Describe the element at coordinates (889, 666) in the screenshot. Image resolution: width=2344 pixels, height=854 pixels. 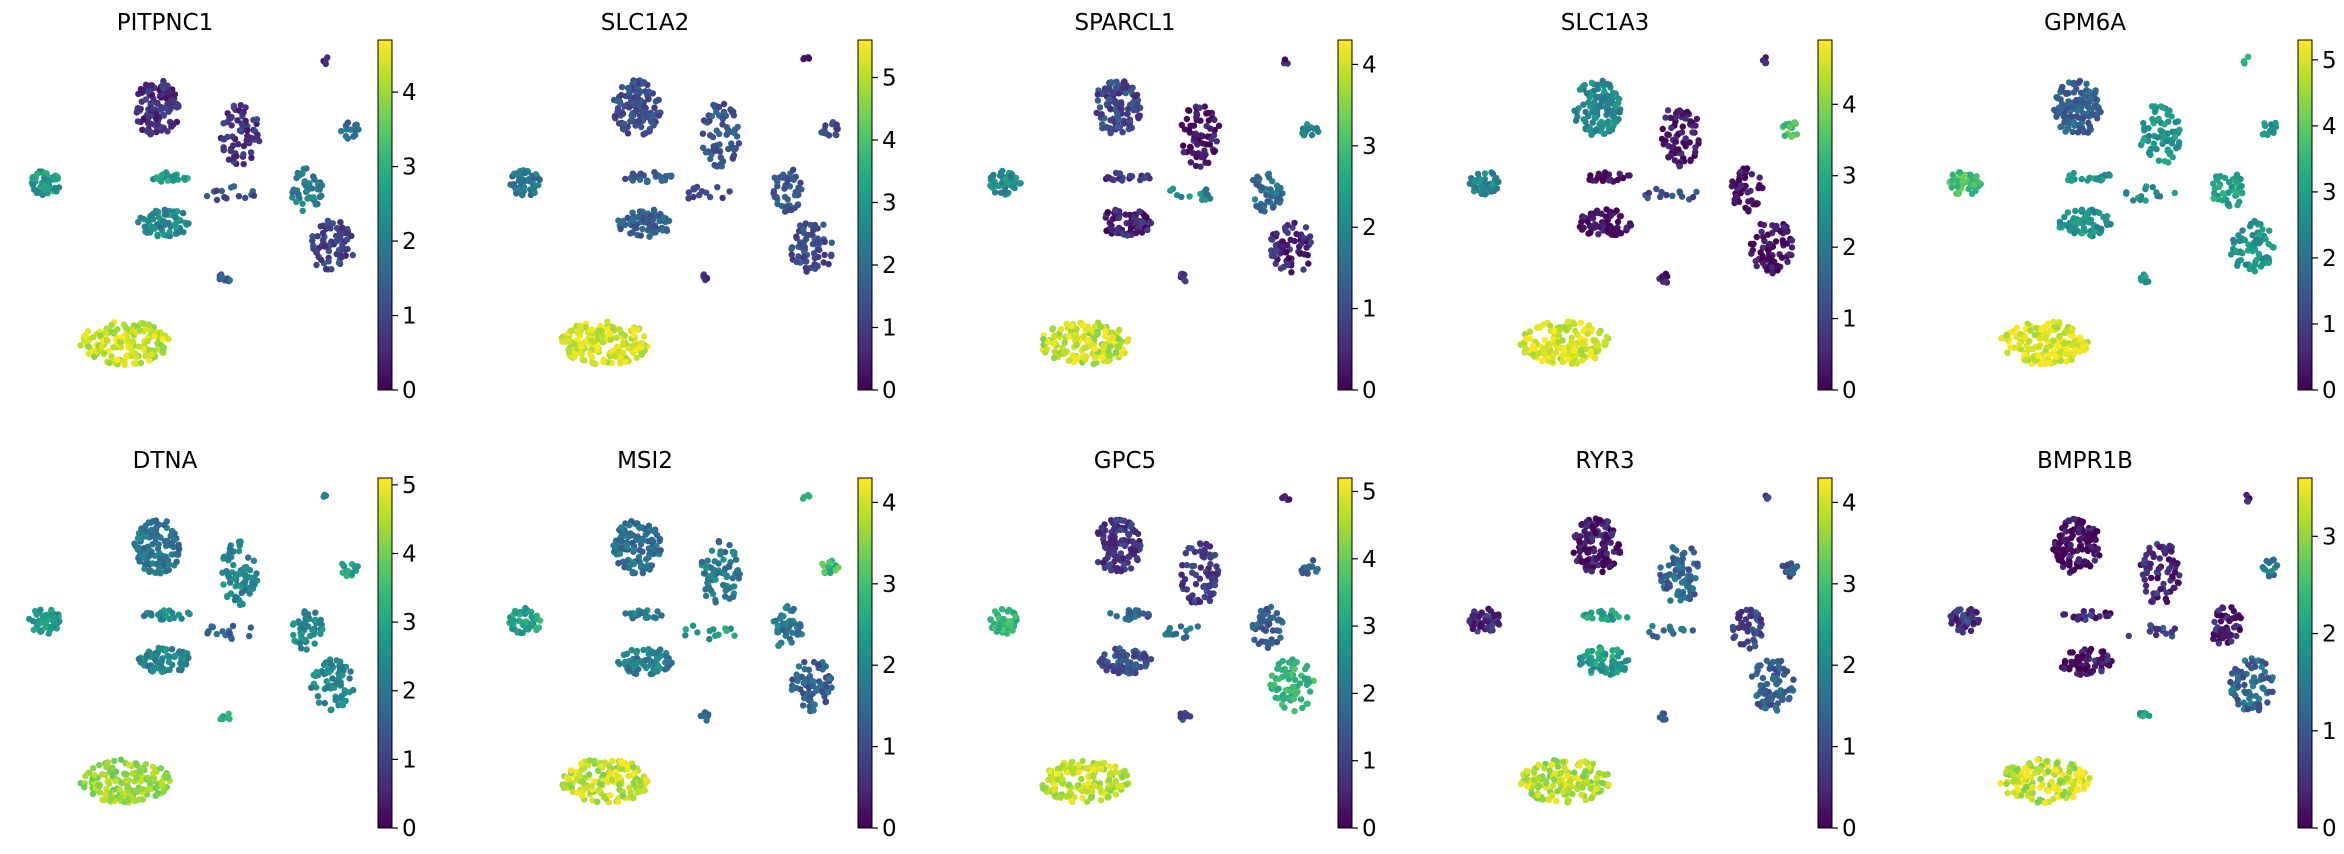
I see `colorbar-tick-label: 2` at that location.